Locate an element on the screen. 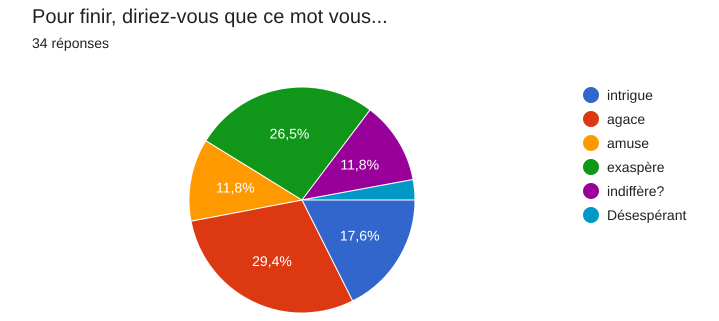 The height and width of the screenshot is (321, 719). text: 34 réponses is located at coordinates (71, 43).